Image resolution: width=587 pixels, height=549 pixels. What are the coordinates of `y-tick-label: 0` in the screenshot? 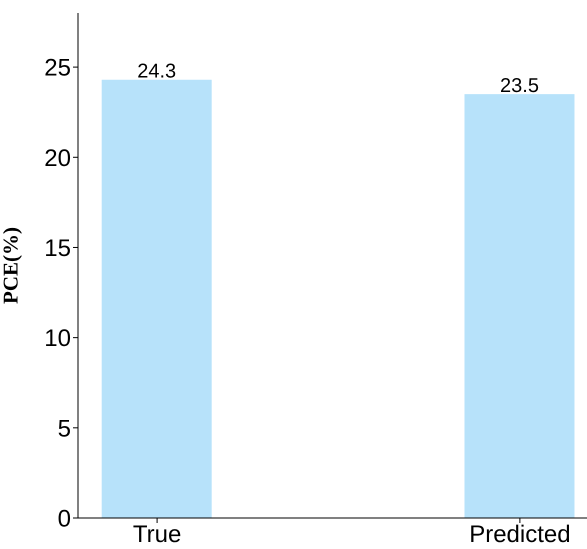 It's located at (64, 519).